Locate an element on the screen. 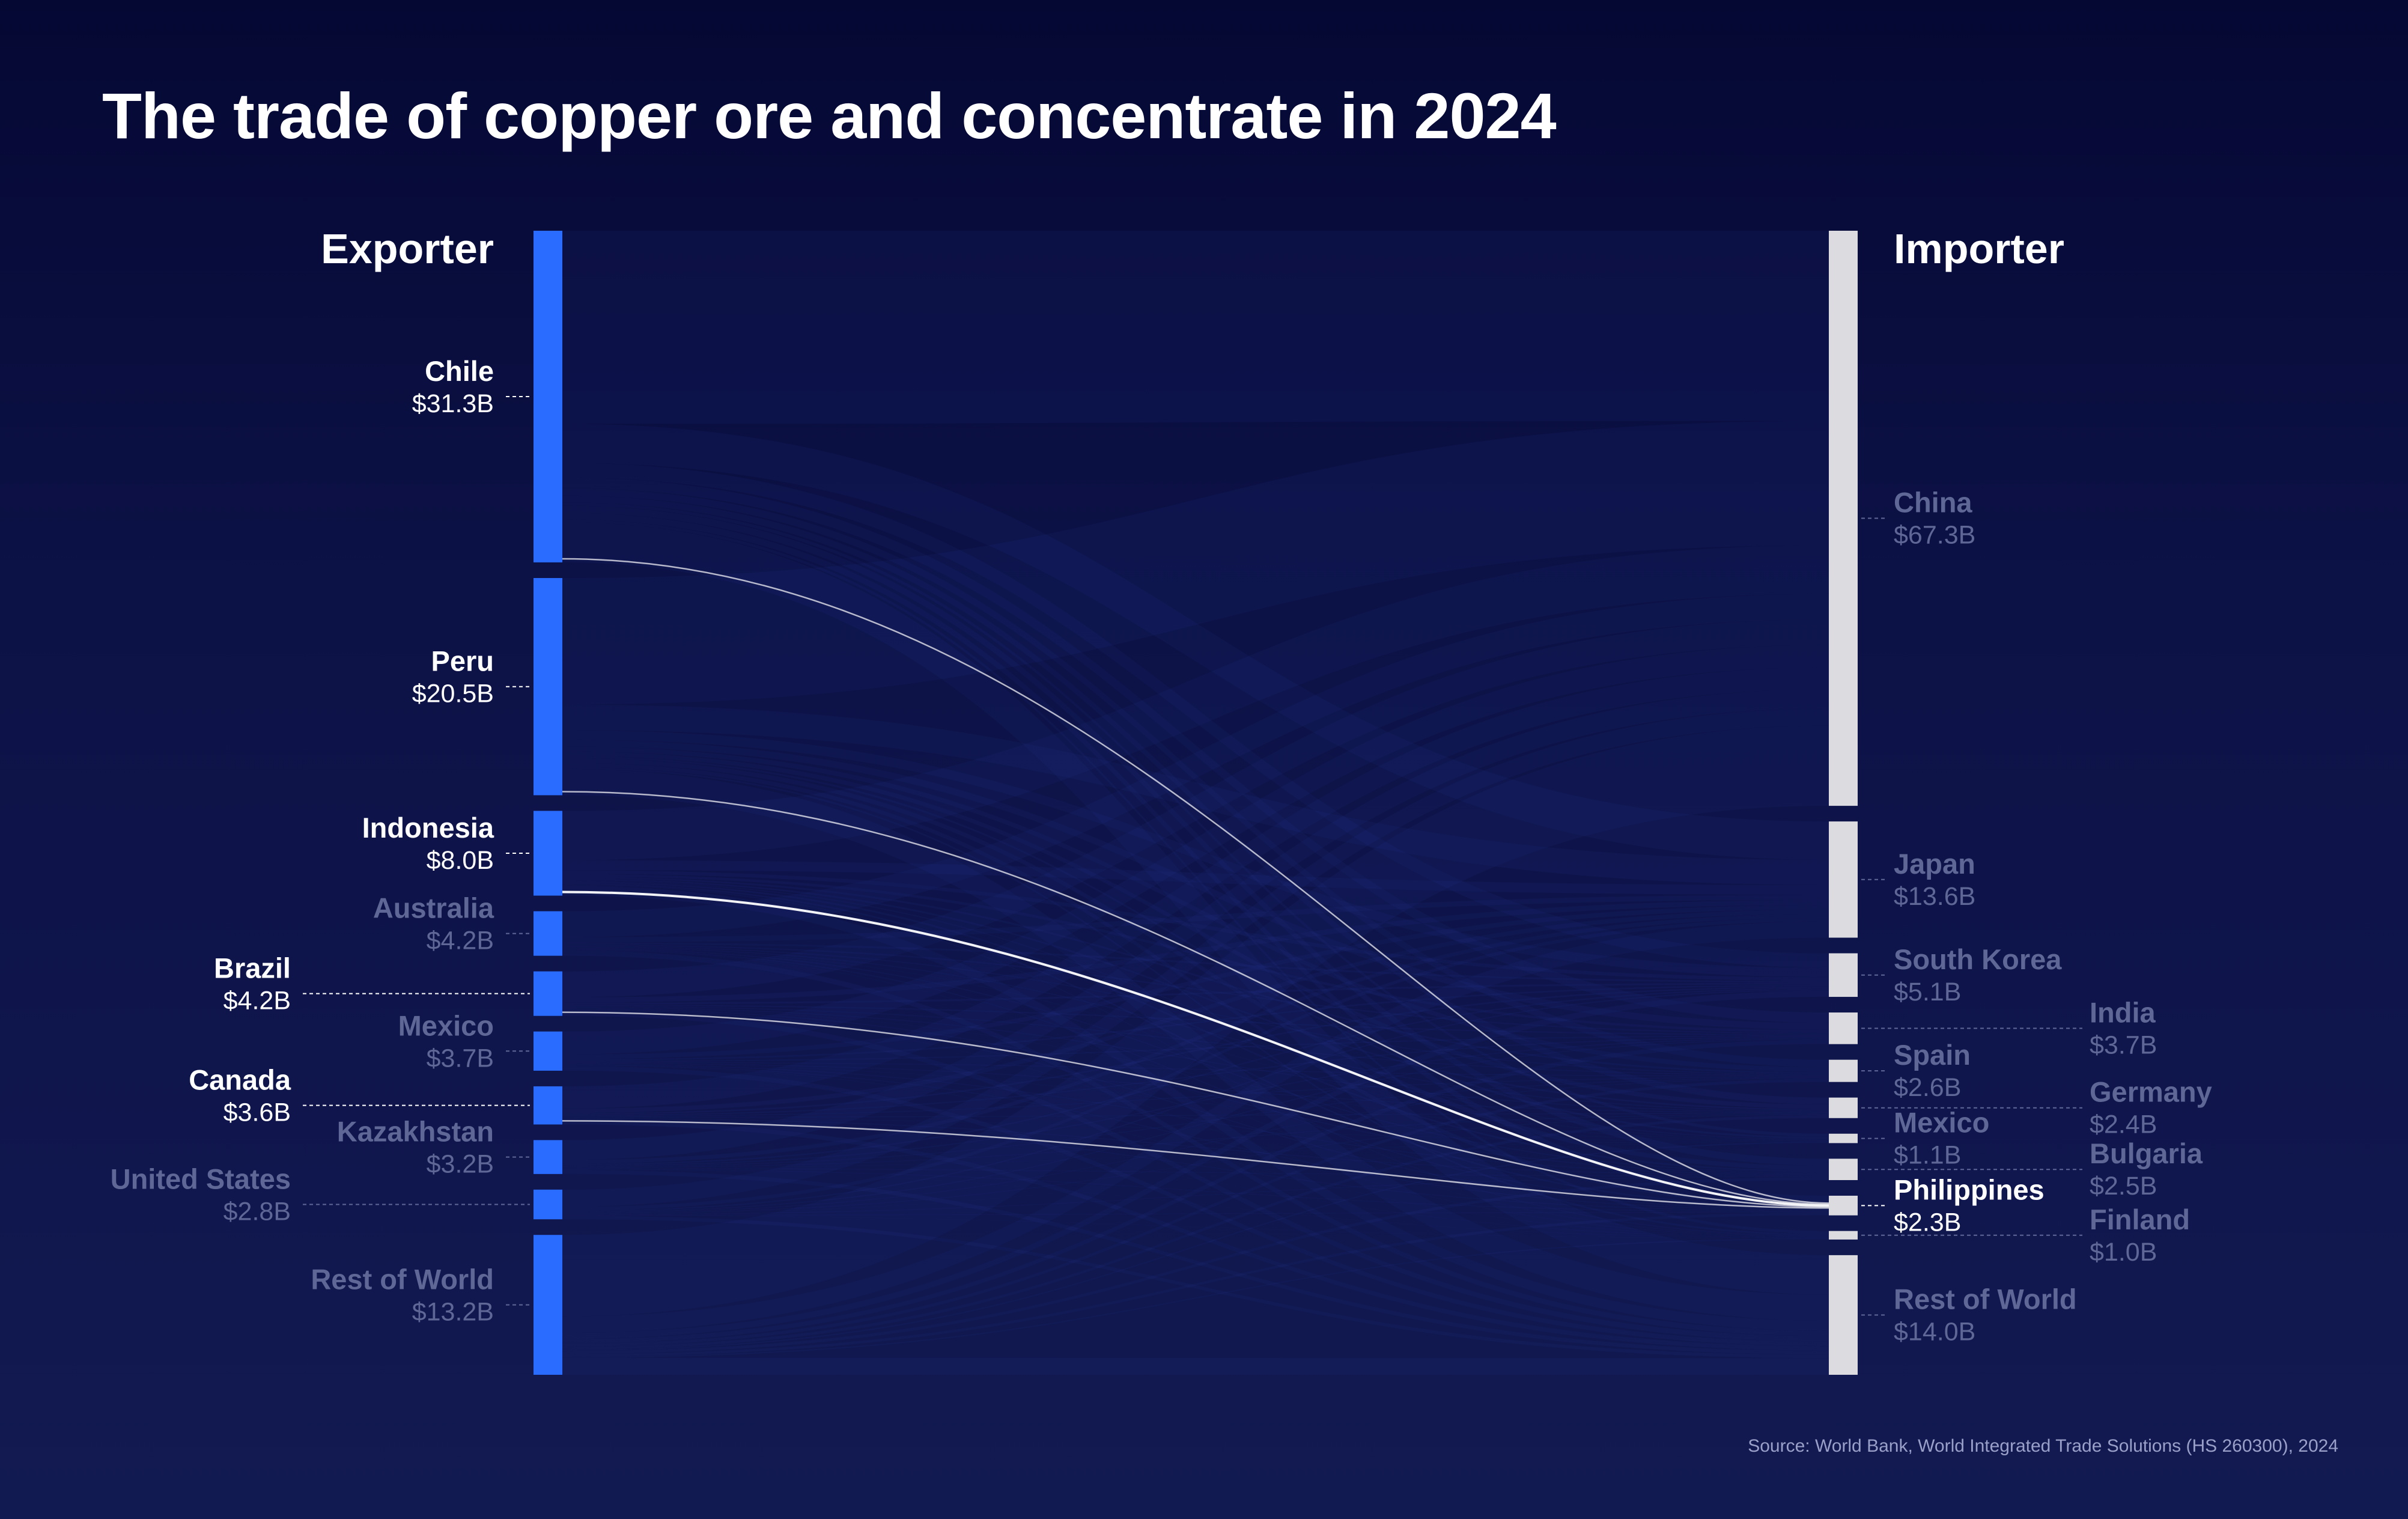 The height and width of the screenshot is (1519, 2408). importer-value-germany: $2.4B is located at coordinates (2123, 1124).